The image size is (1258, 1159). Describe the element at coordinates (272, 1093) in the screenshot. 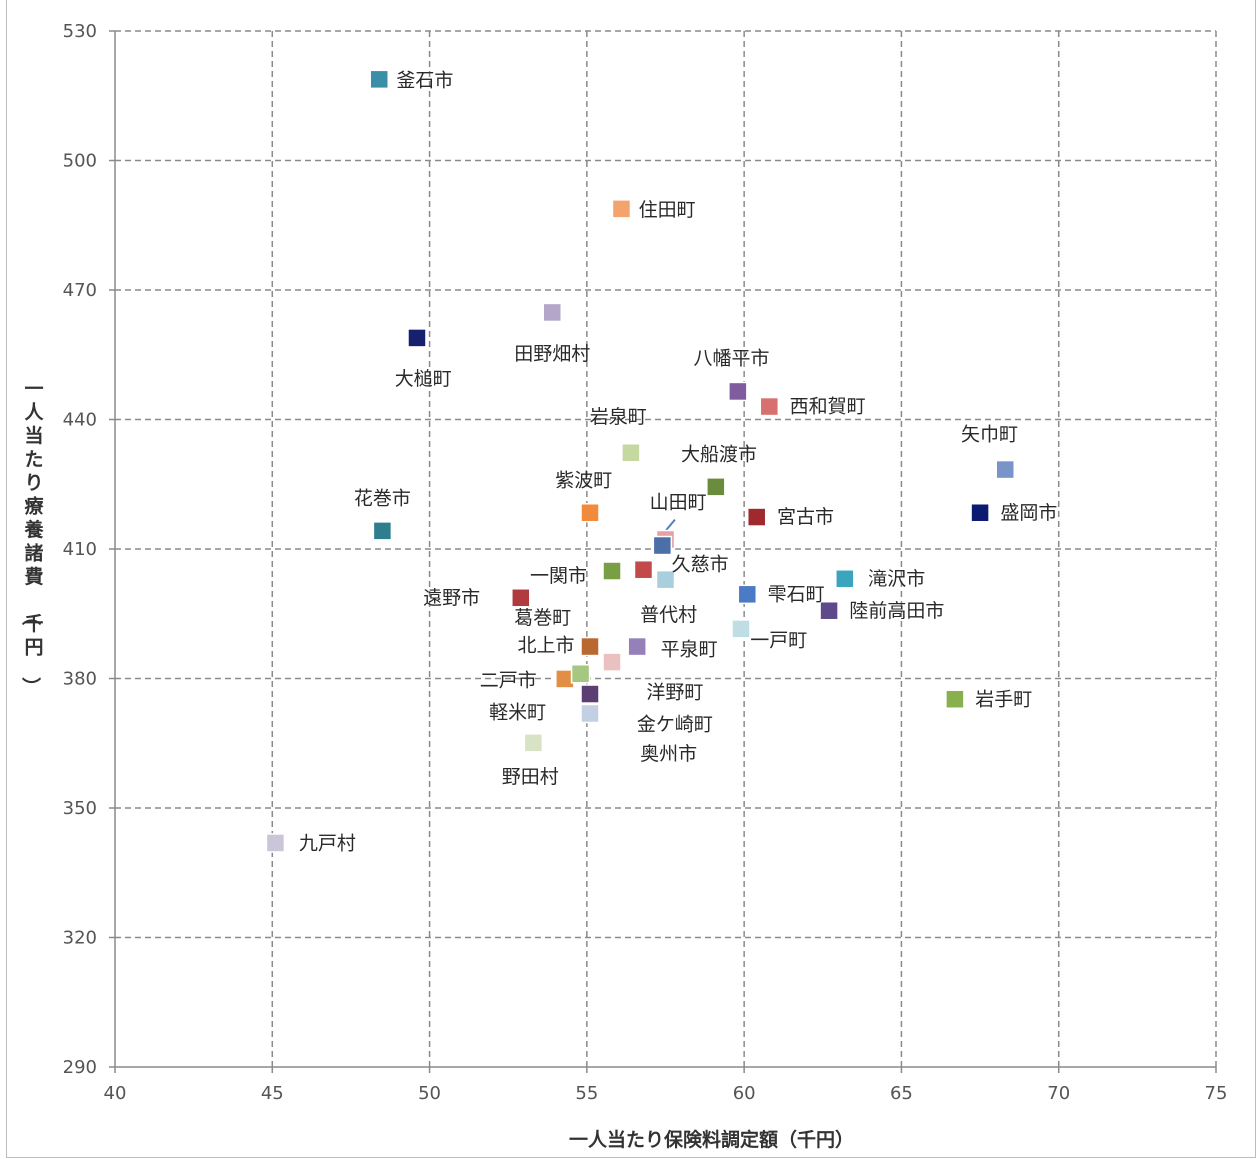

I see `x-tick-label: 45` at that location.